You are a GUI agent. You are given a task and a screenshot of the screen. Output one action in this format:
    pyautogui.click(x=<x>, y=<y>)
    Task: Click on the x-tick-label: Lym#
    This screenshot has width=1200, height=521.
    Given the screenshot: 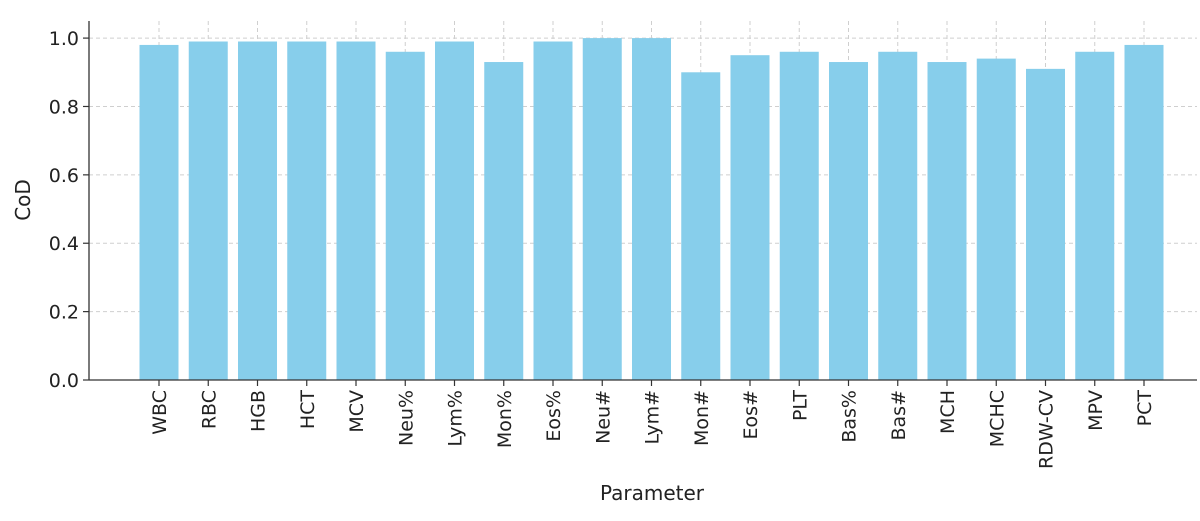 What is the action you would take?
    pyautogui.click(x=653, y=417)
    